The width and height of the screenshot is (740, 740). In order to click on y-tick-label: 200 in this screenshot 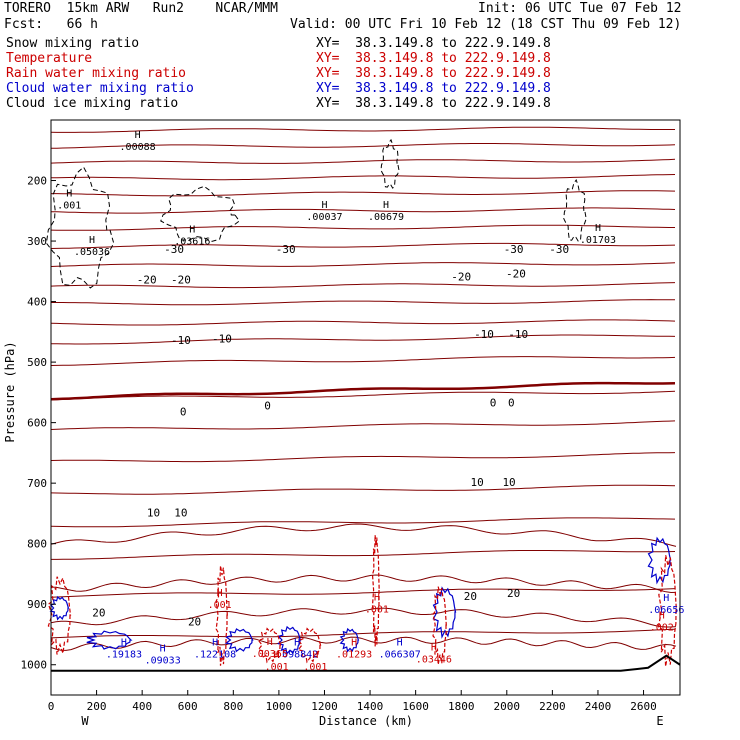, I will do `click(37, 181)`.